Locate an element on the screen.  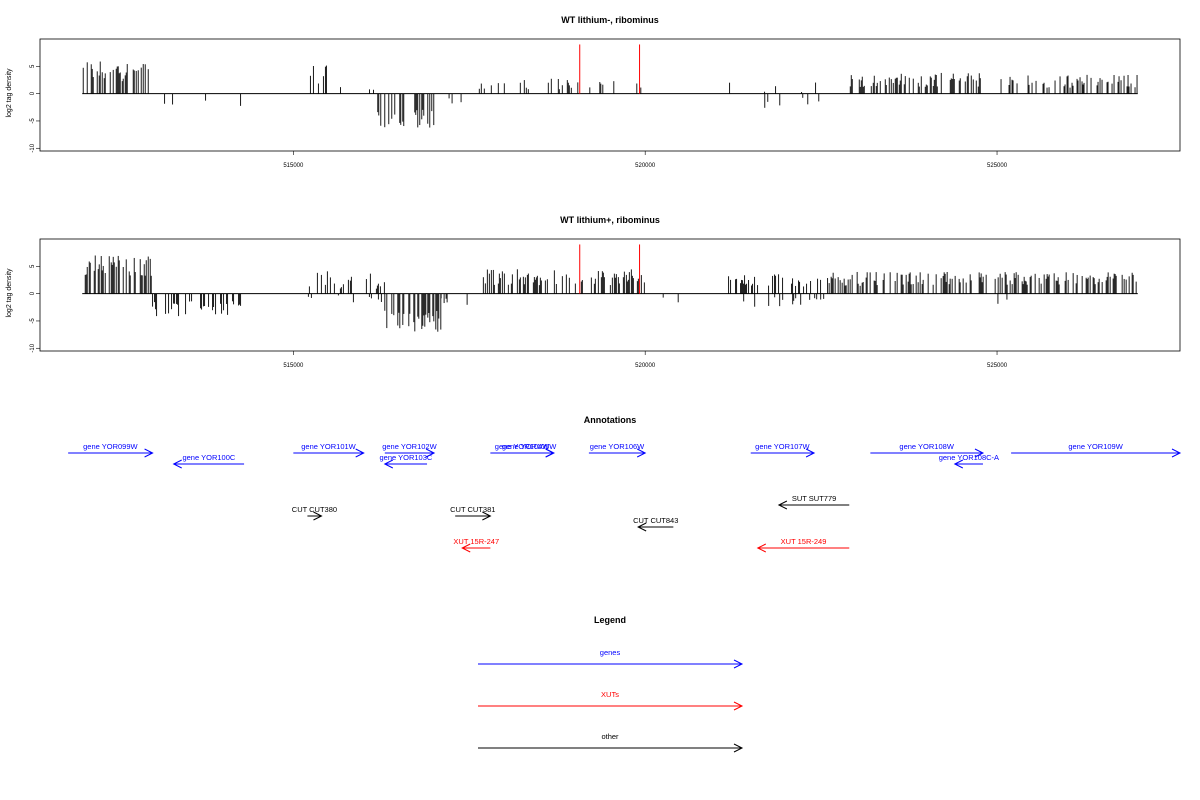
feature-label: XUT 15R-249 is located at coordinates (804, 541).